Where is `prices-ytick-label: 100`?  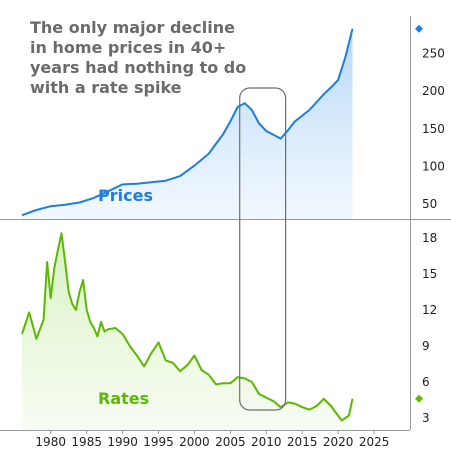 prices-ytick-label: 100 is located at coordinates (433, 166).